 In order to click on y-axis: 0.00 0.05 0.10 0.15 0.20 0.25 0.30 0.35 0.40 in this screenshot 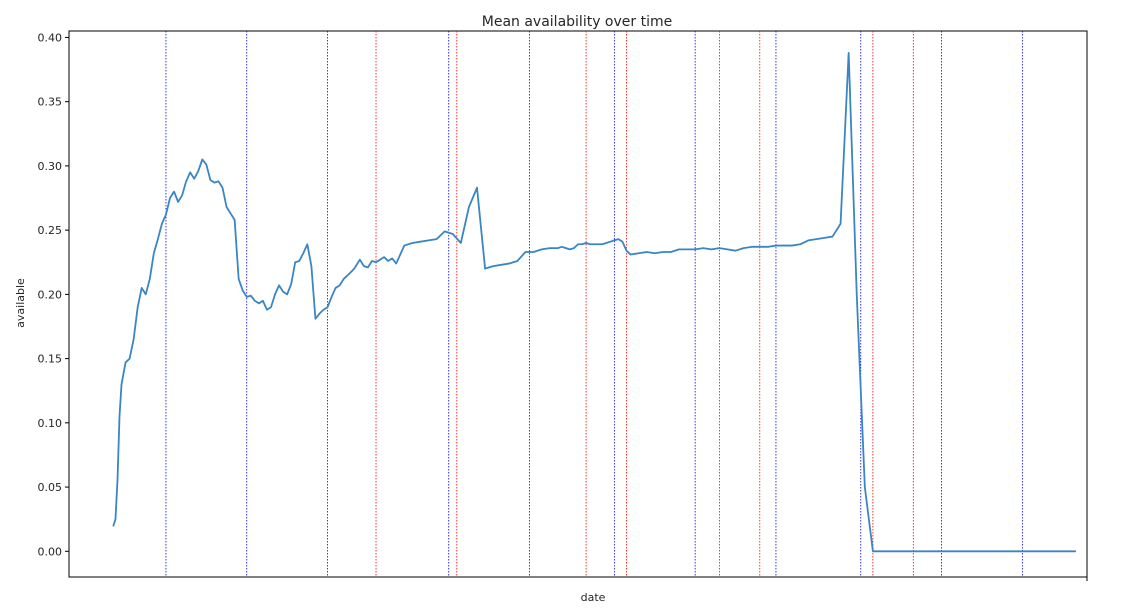, I will do `click(53, 294)`.